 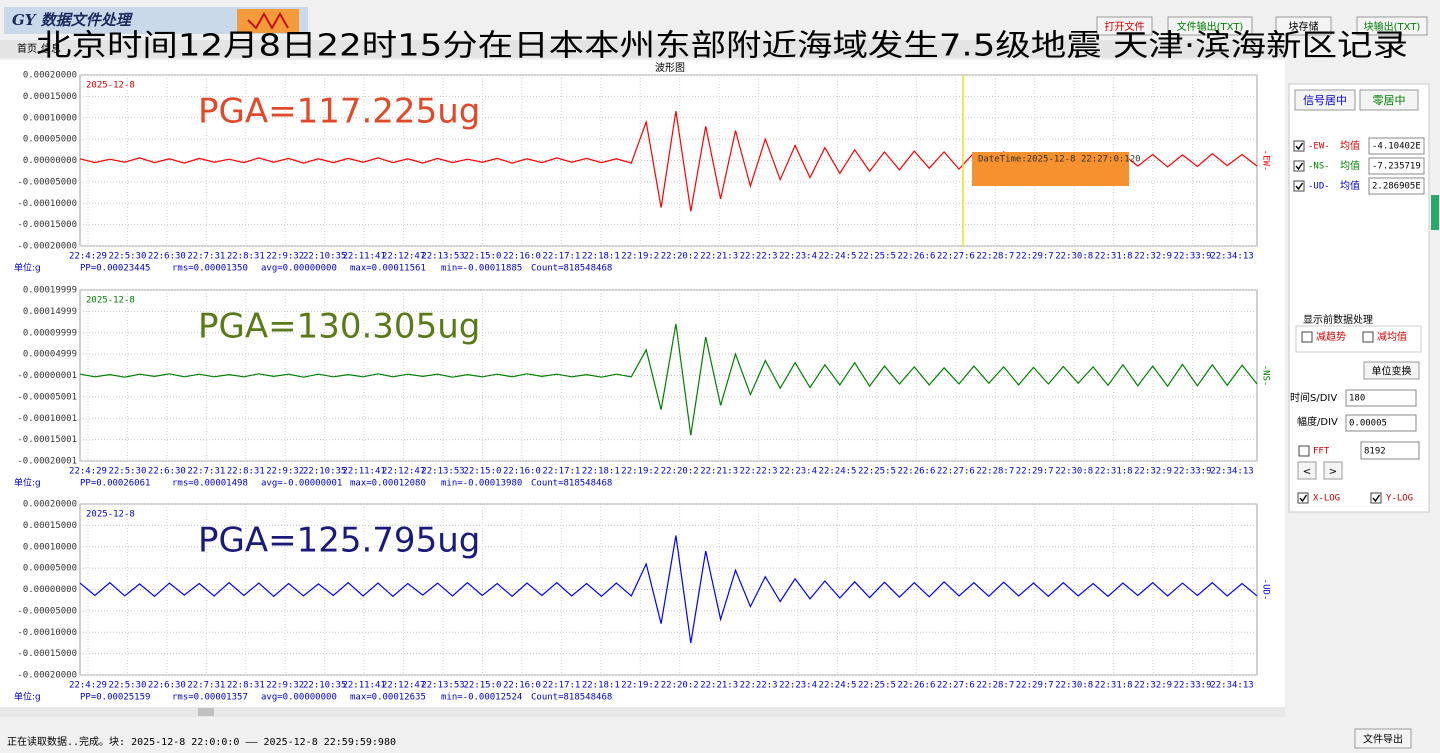 What do you see at coordinates (285, 686) in the screenshot?
I see `x-tick-label: 22:9:32` at bounding box center [285, 686].